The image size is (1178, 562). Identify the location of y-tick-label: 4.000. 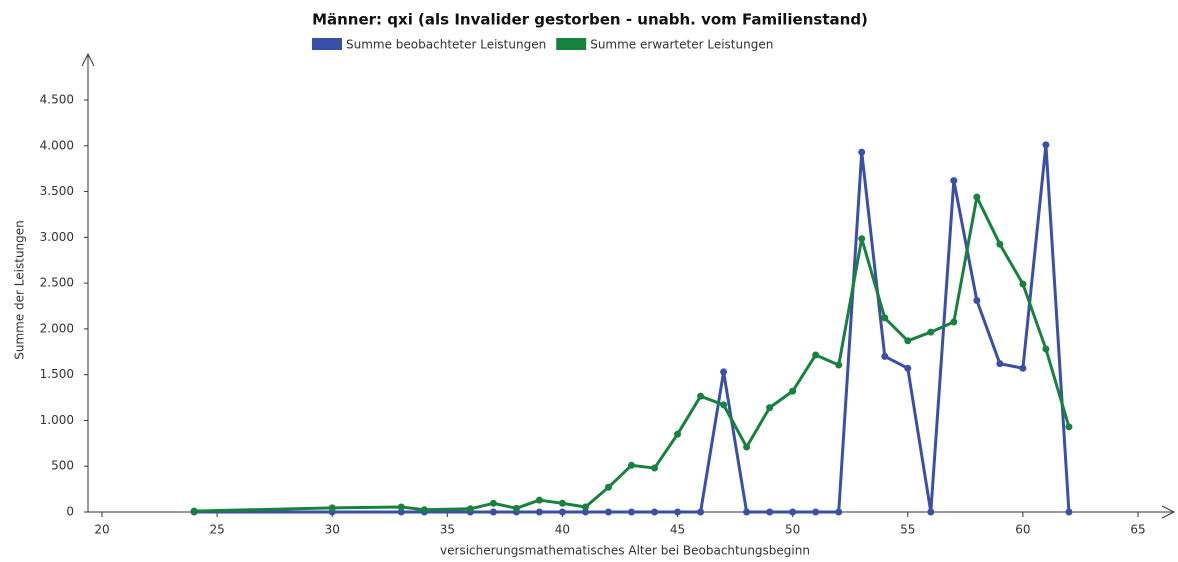
(57, 145).